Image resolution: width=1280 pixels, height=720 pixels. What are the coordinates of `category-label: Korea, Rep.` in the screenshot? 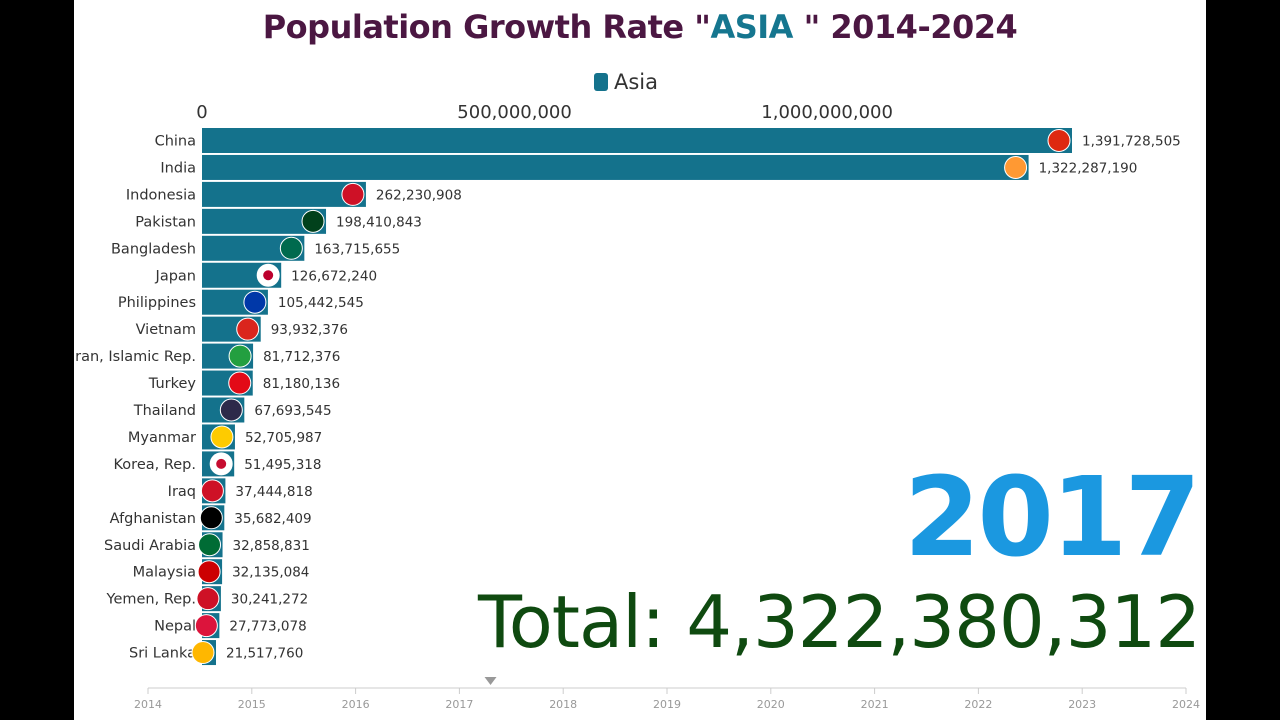 It's located at (155, 465).